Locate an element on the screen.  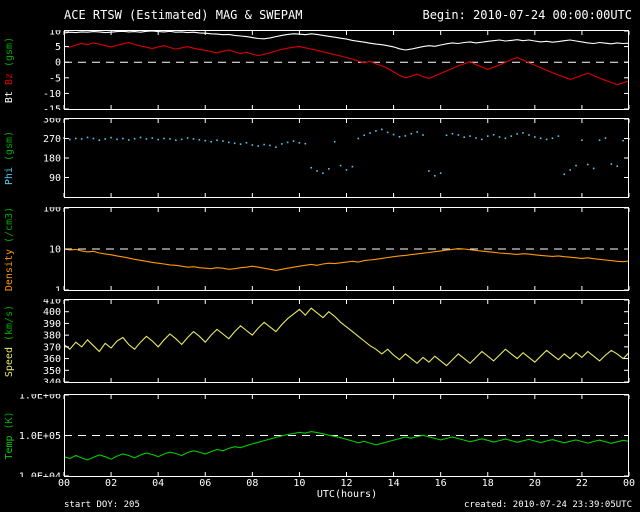
x-tick-label: 16 is located at coordinates (440, 483).